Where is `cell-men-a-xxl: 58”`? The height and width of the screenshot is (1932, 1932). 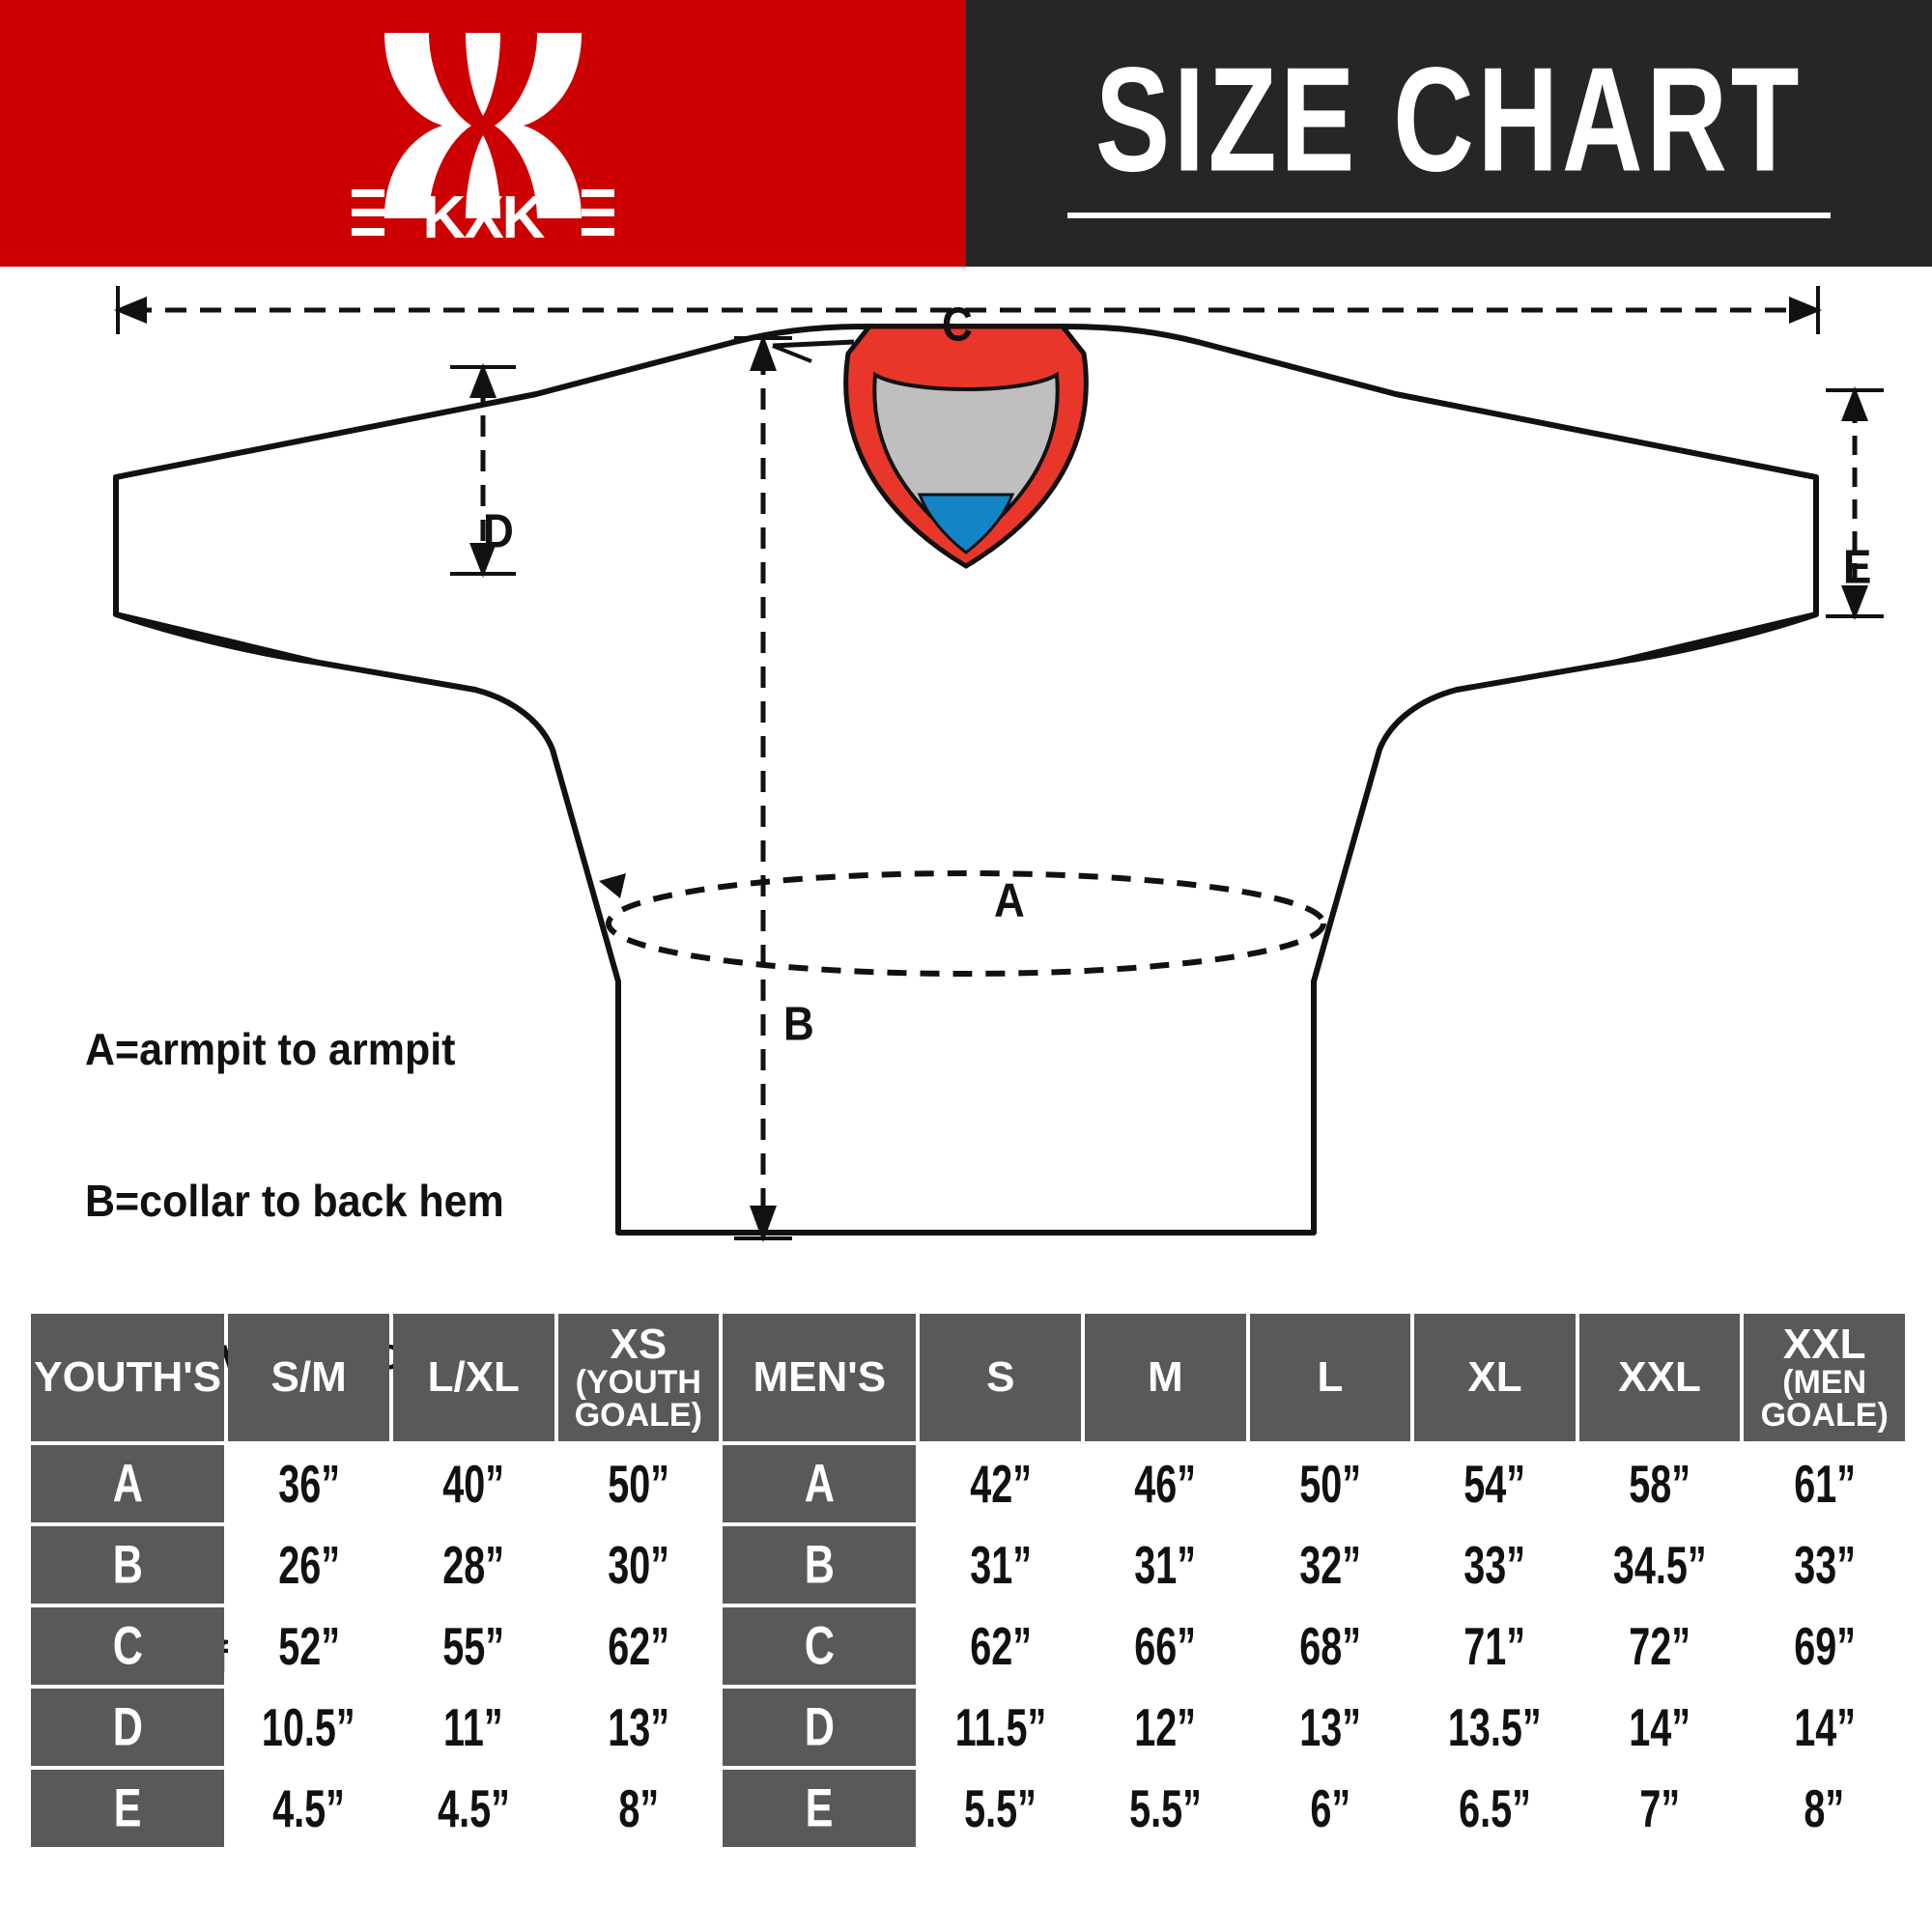 cell-men-a-xxl: 58” is located at coordinates (1659, 1483).